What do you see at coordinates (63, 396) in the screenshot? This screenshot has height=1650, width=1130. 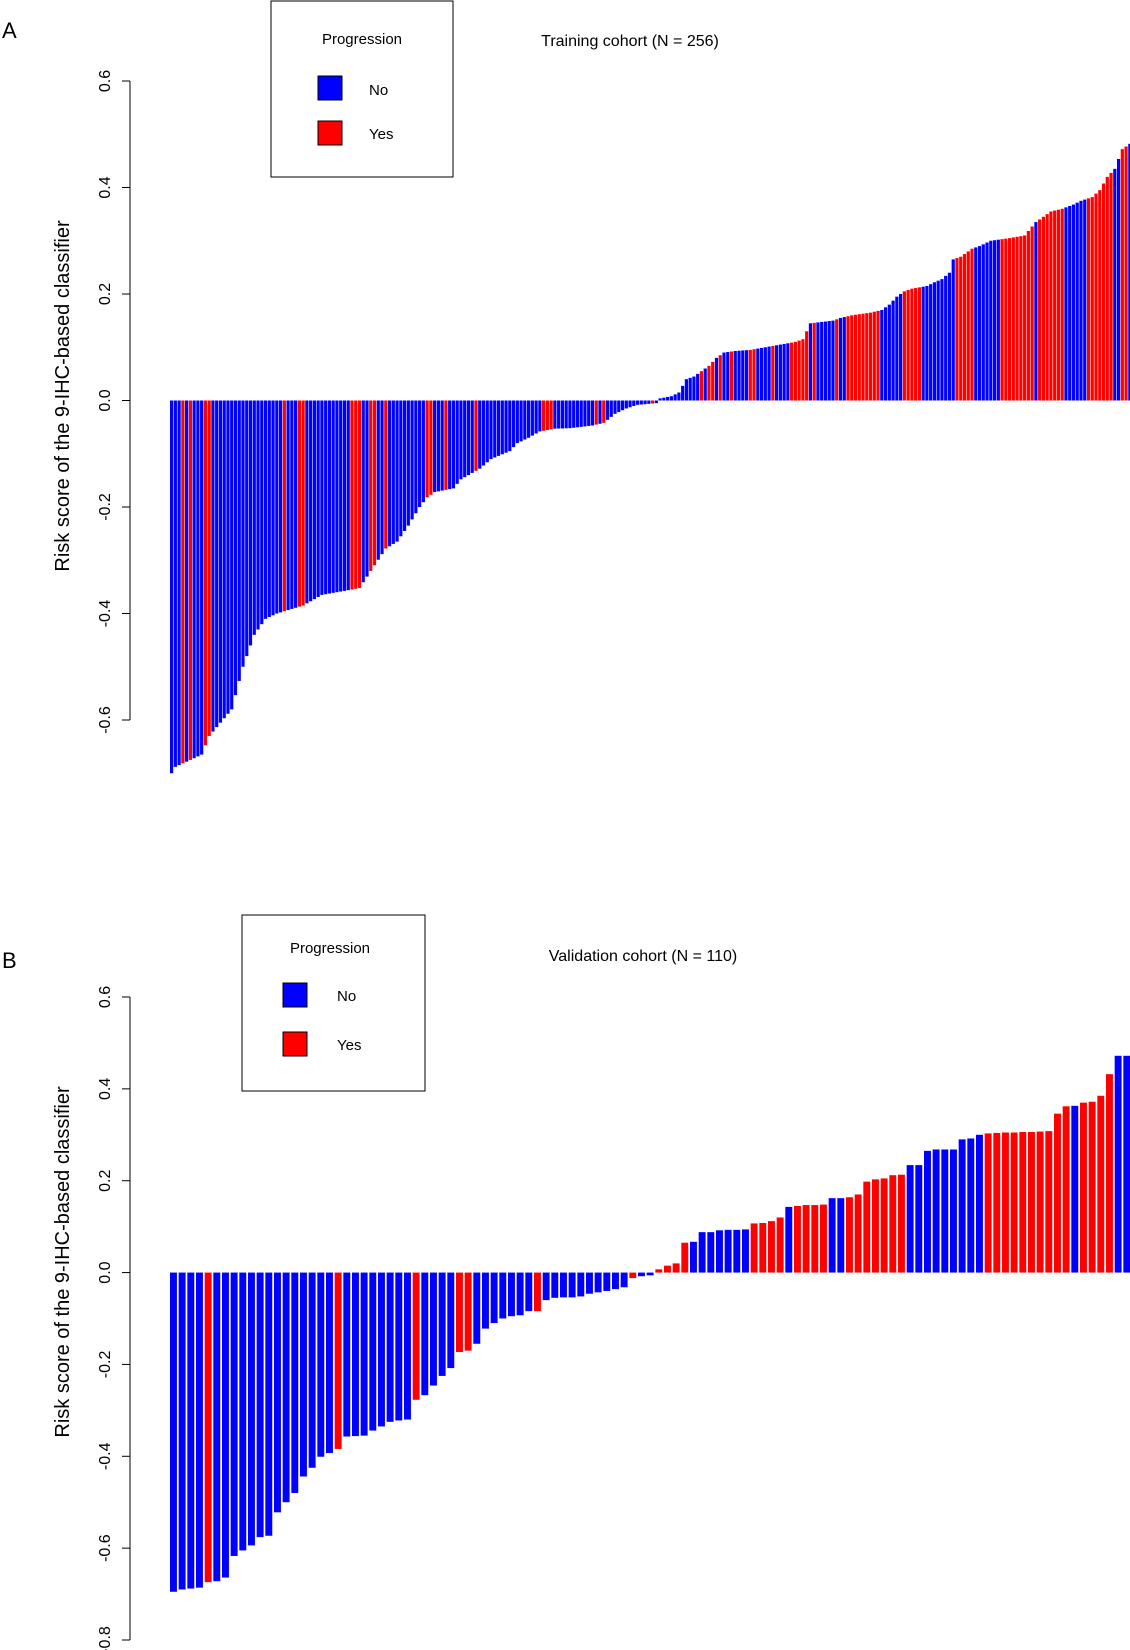 I see `y-axis-label-a: Risk score of the 9-IHC-based classifier` at bounding box center [63, 396].